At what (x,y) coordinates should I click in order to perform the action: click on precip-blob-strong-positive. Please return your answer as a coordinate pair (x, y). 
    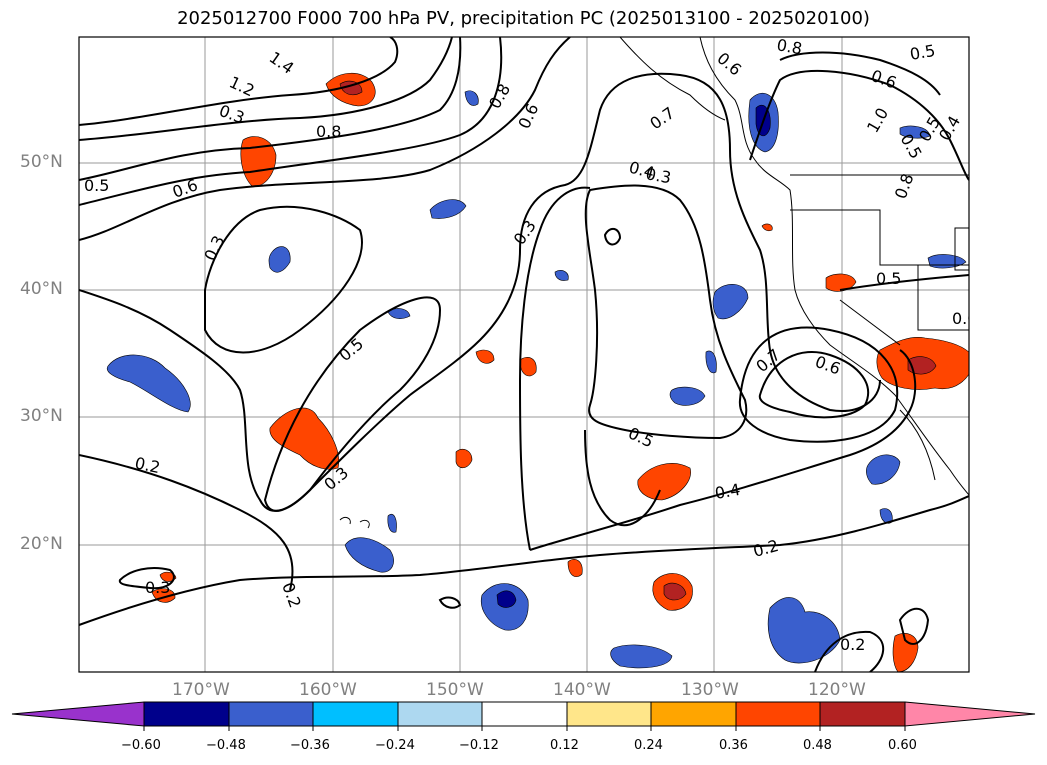
    Looking at the image, I should click on (675, 591).